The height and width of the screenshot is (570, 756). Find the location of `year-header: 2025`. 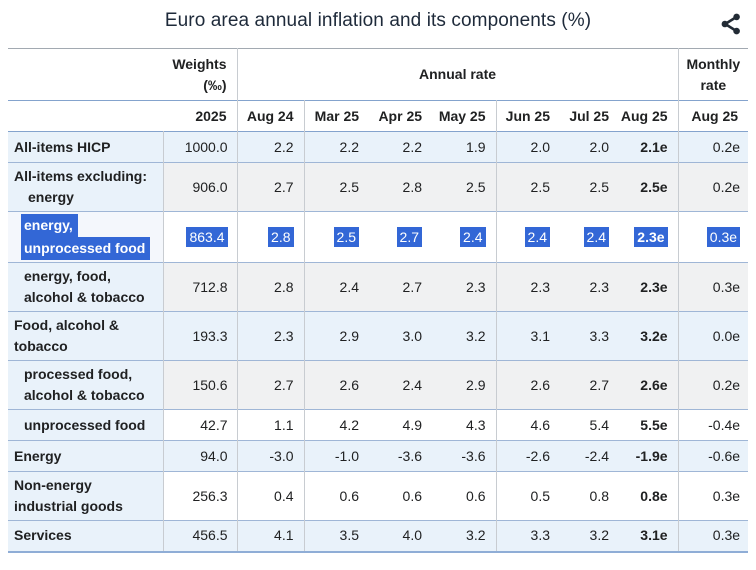

year-header: 2025 is located at coordinates (123, 116).